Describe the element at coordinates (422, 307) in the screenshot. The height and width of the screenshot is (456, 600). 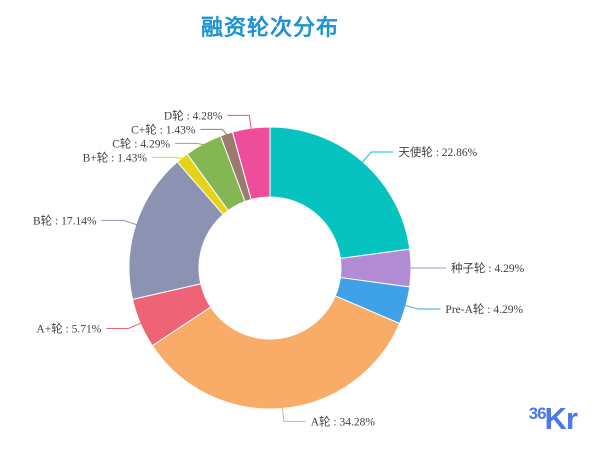
I see `label-line-Pre-A轮` at that location.